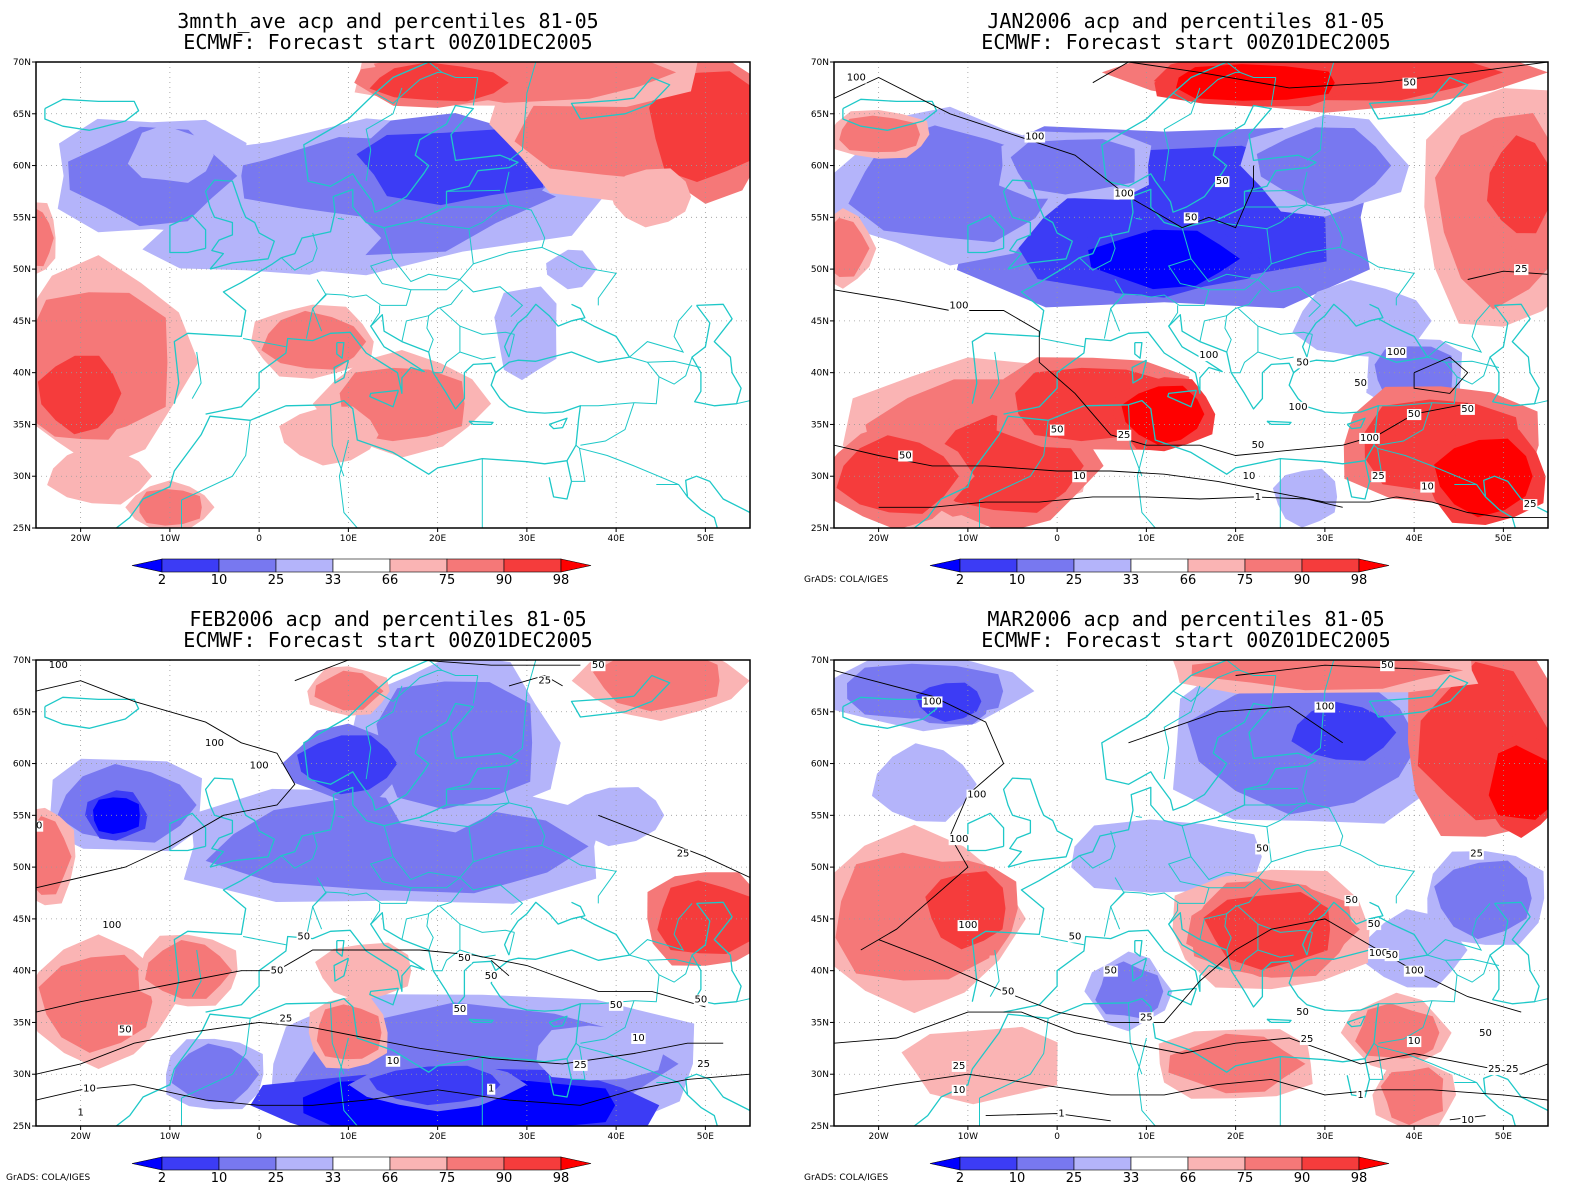 The width and height of the screenshot is (1596, 1196). What do you see at coordinates (259, 1137) in the screenshot?
I see `lon-label: 0` at bounding box center [259, 1137].